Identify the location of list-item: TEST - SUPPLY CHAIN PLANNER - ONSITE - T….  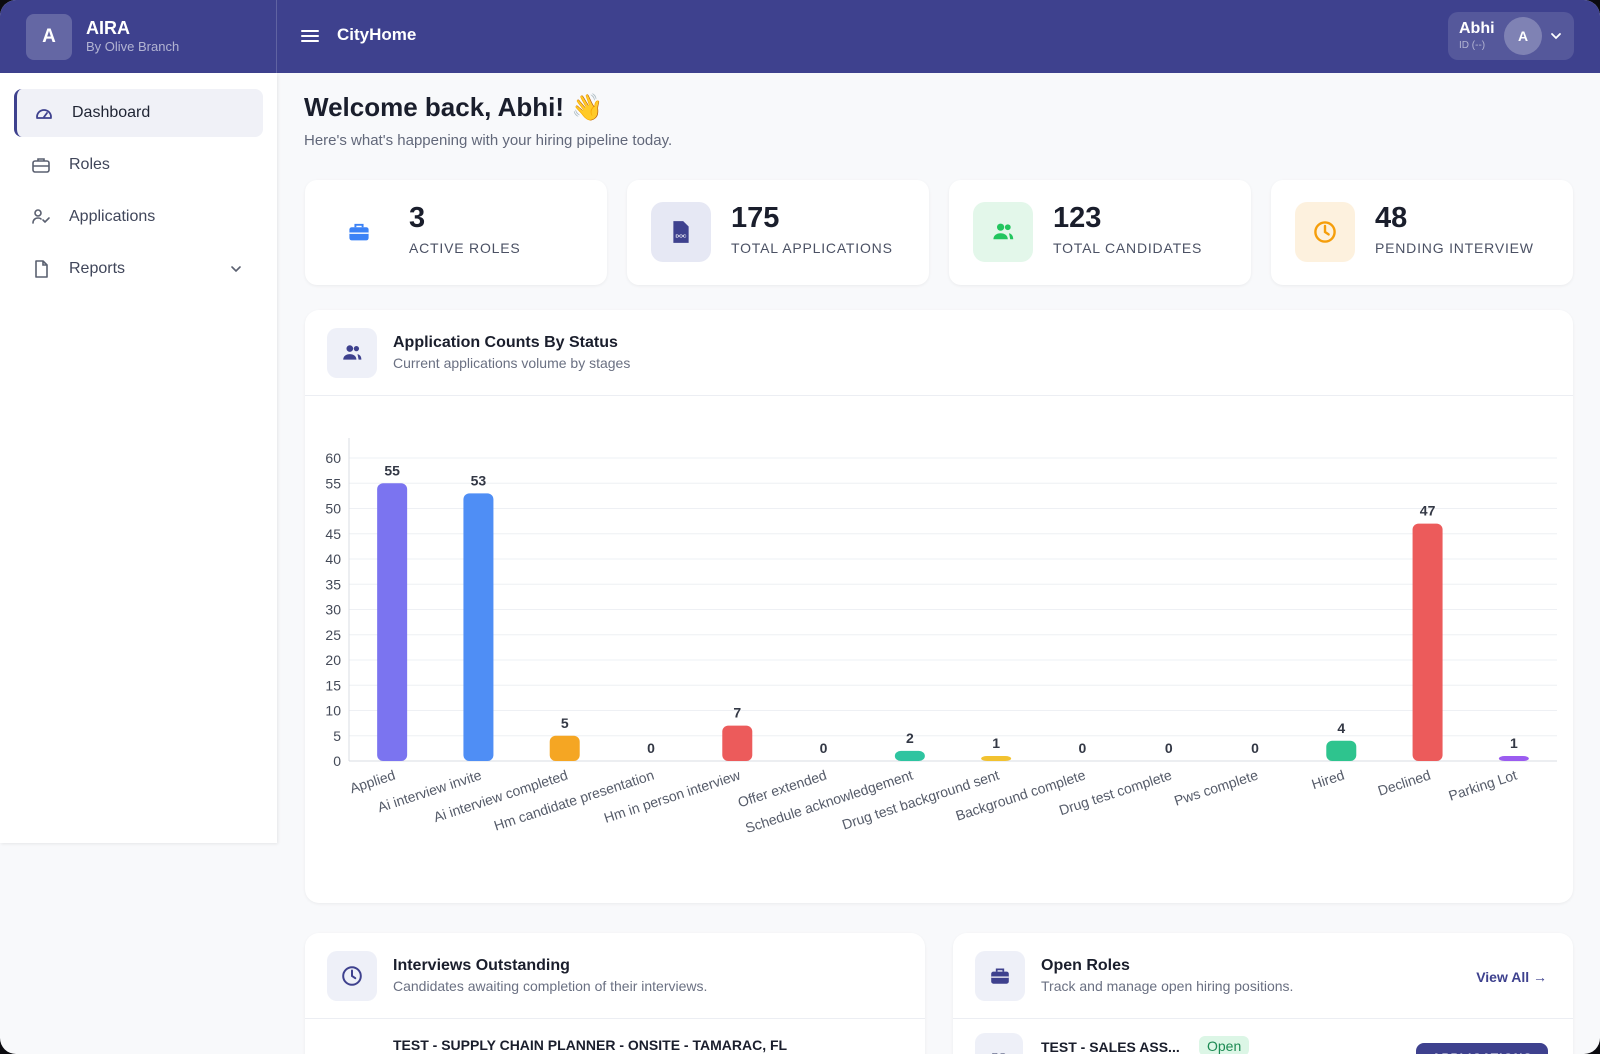
(590, 1045).